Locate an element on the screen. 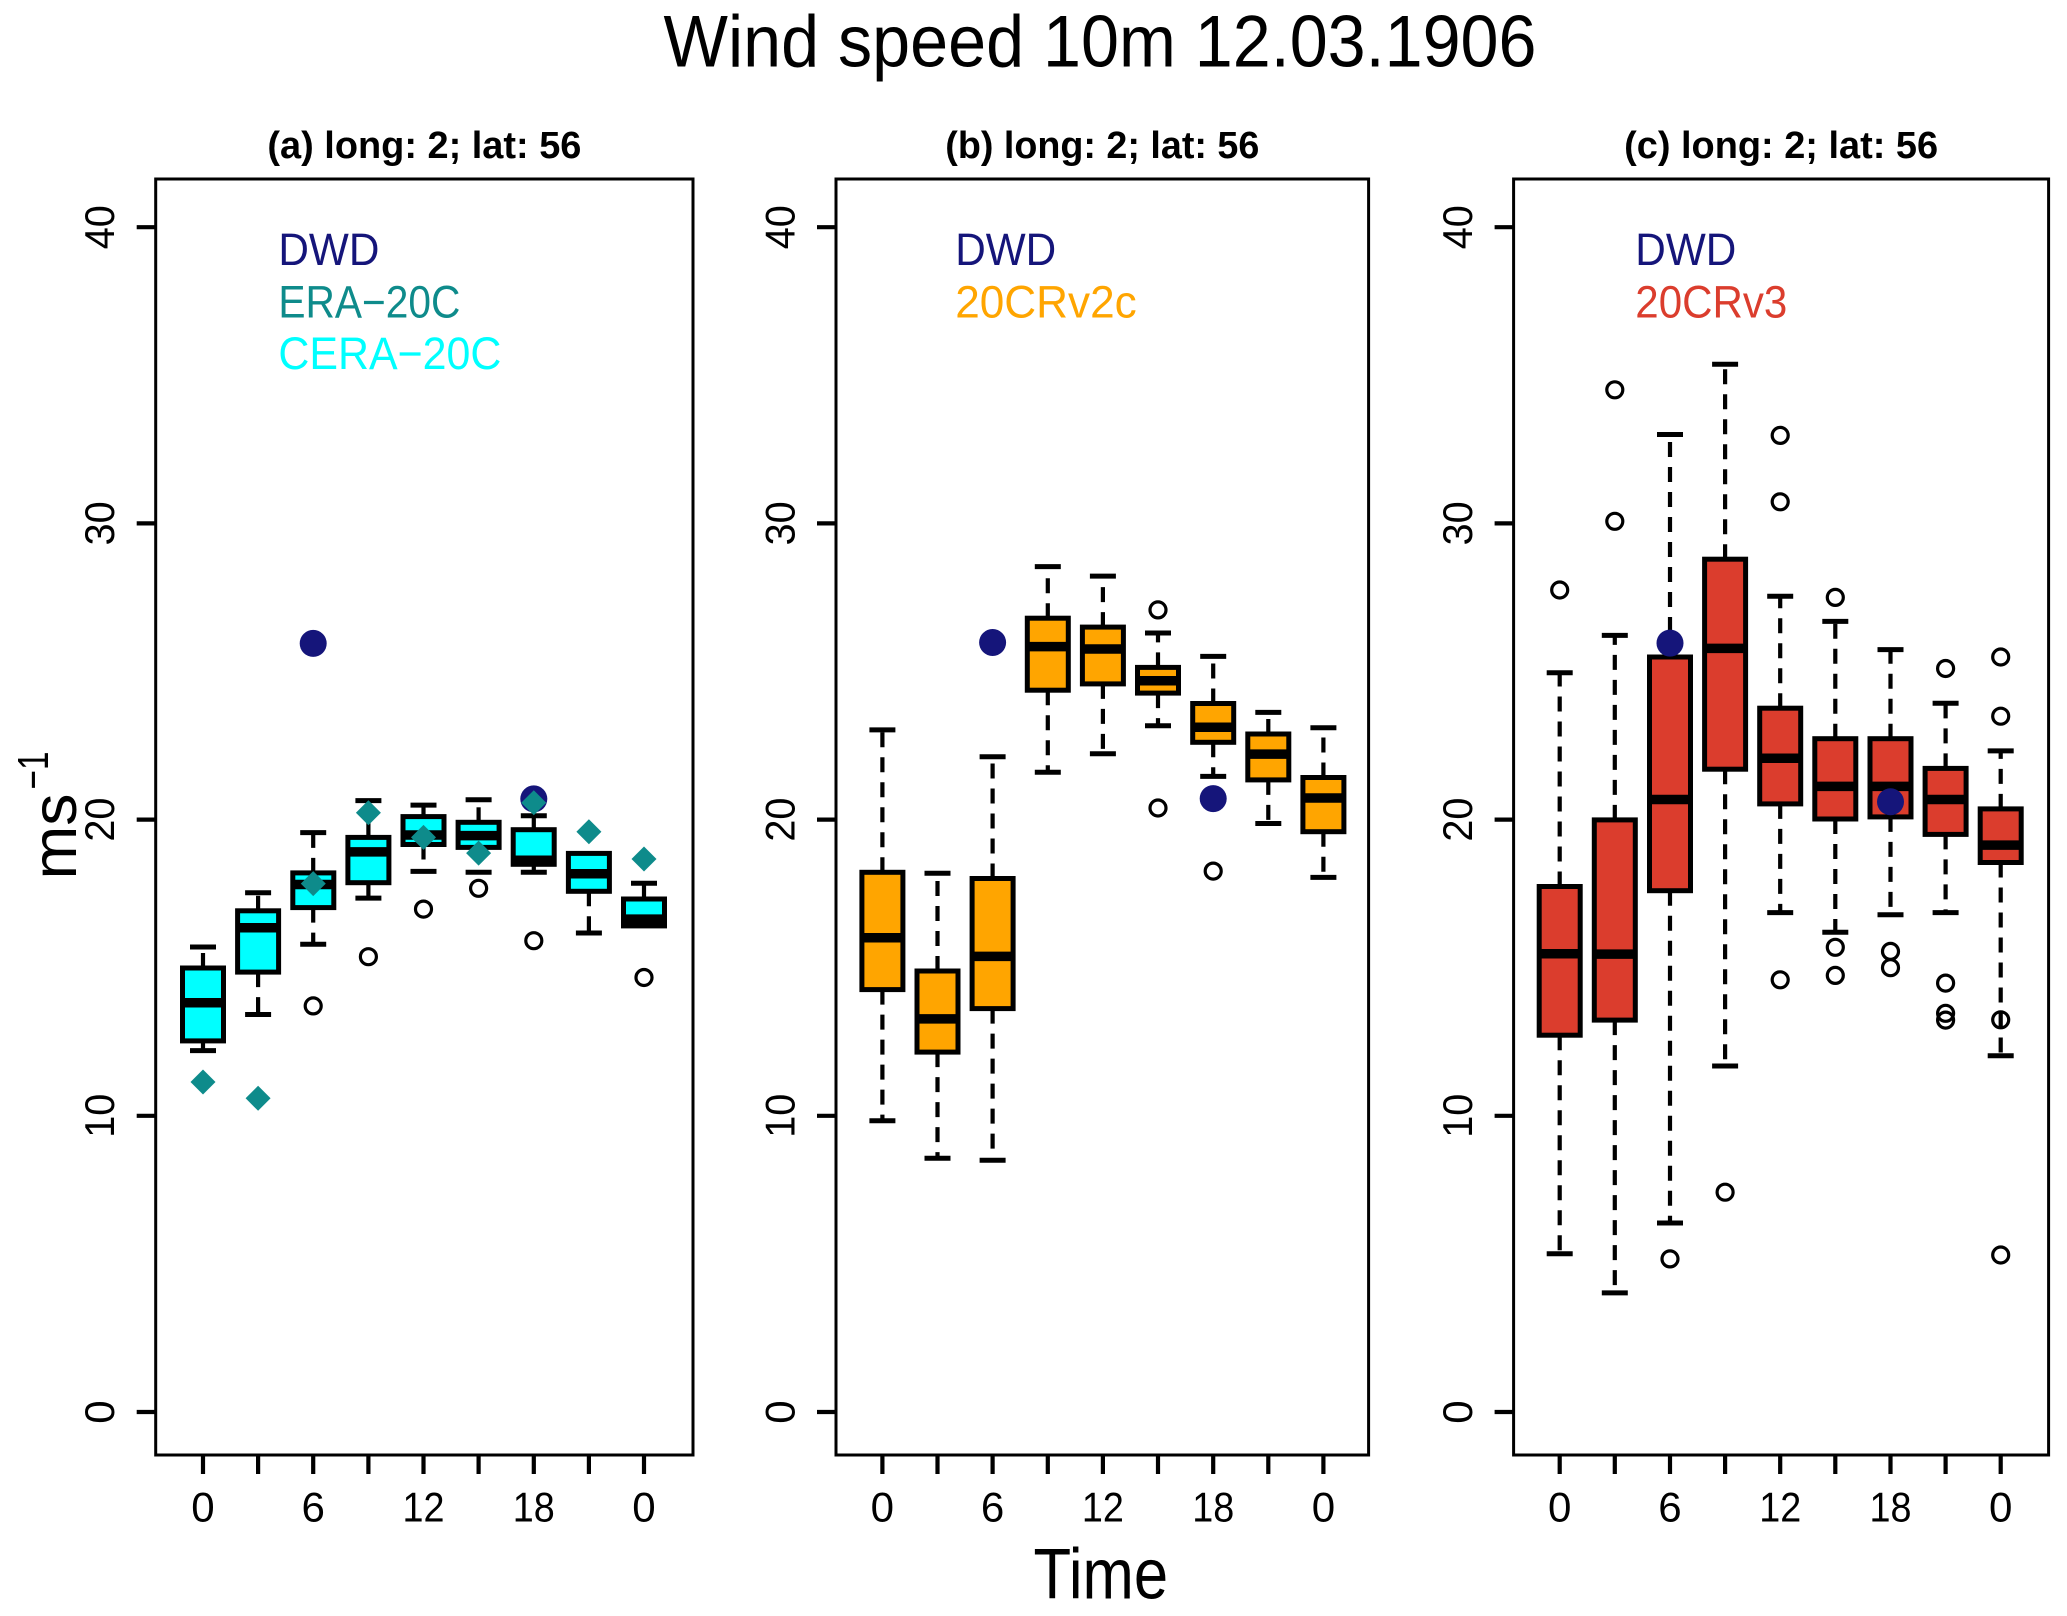 The width and height of the screenshot is (2067, 1616). svg-text: (c) long: 2; lat: 56 is located at coordinates (1781, 146).